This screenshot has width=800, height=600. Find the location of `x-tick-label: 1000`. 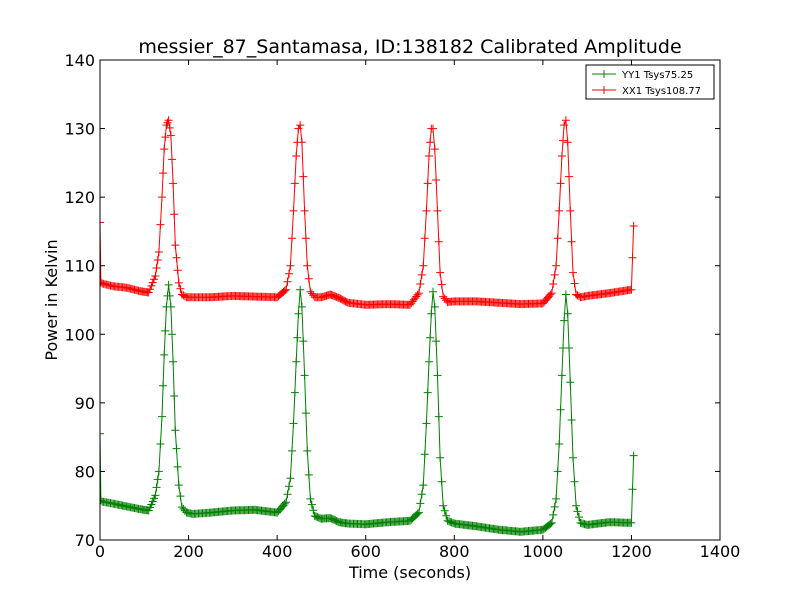

x-tick-label: 1000 is located at coordinates (542, 551).